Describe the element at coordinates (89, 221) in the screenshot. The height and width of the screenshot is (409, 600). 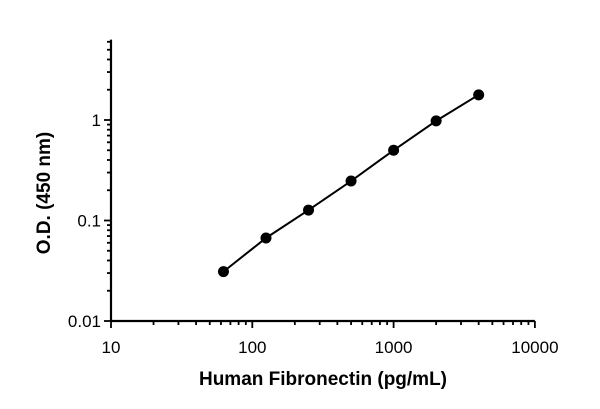
I see `y-tick-label: 0.1` at that location.